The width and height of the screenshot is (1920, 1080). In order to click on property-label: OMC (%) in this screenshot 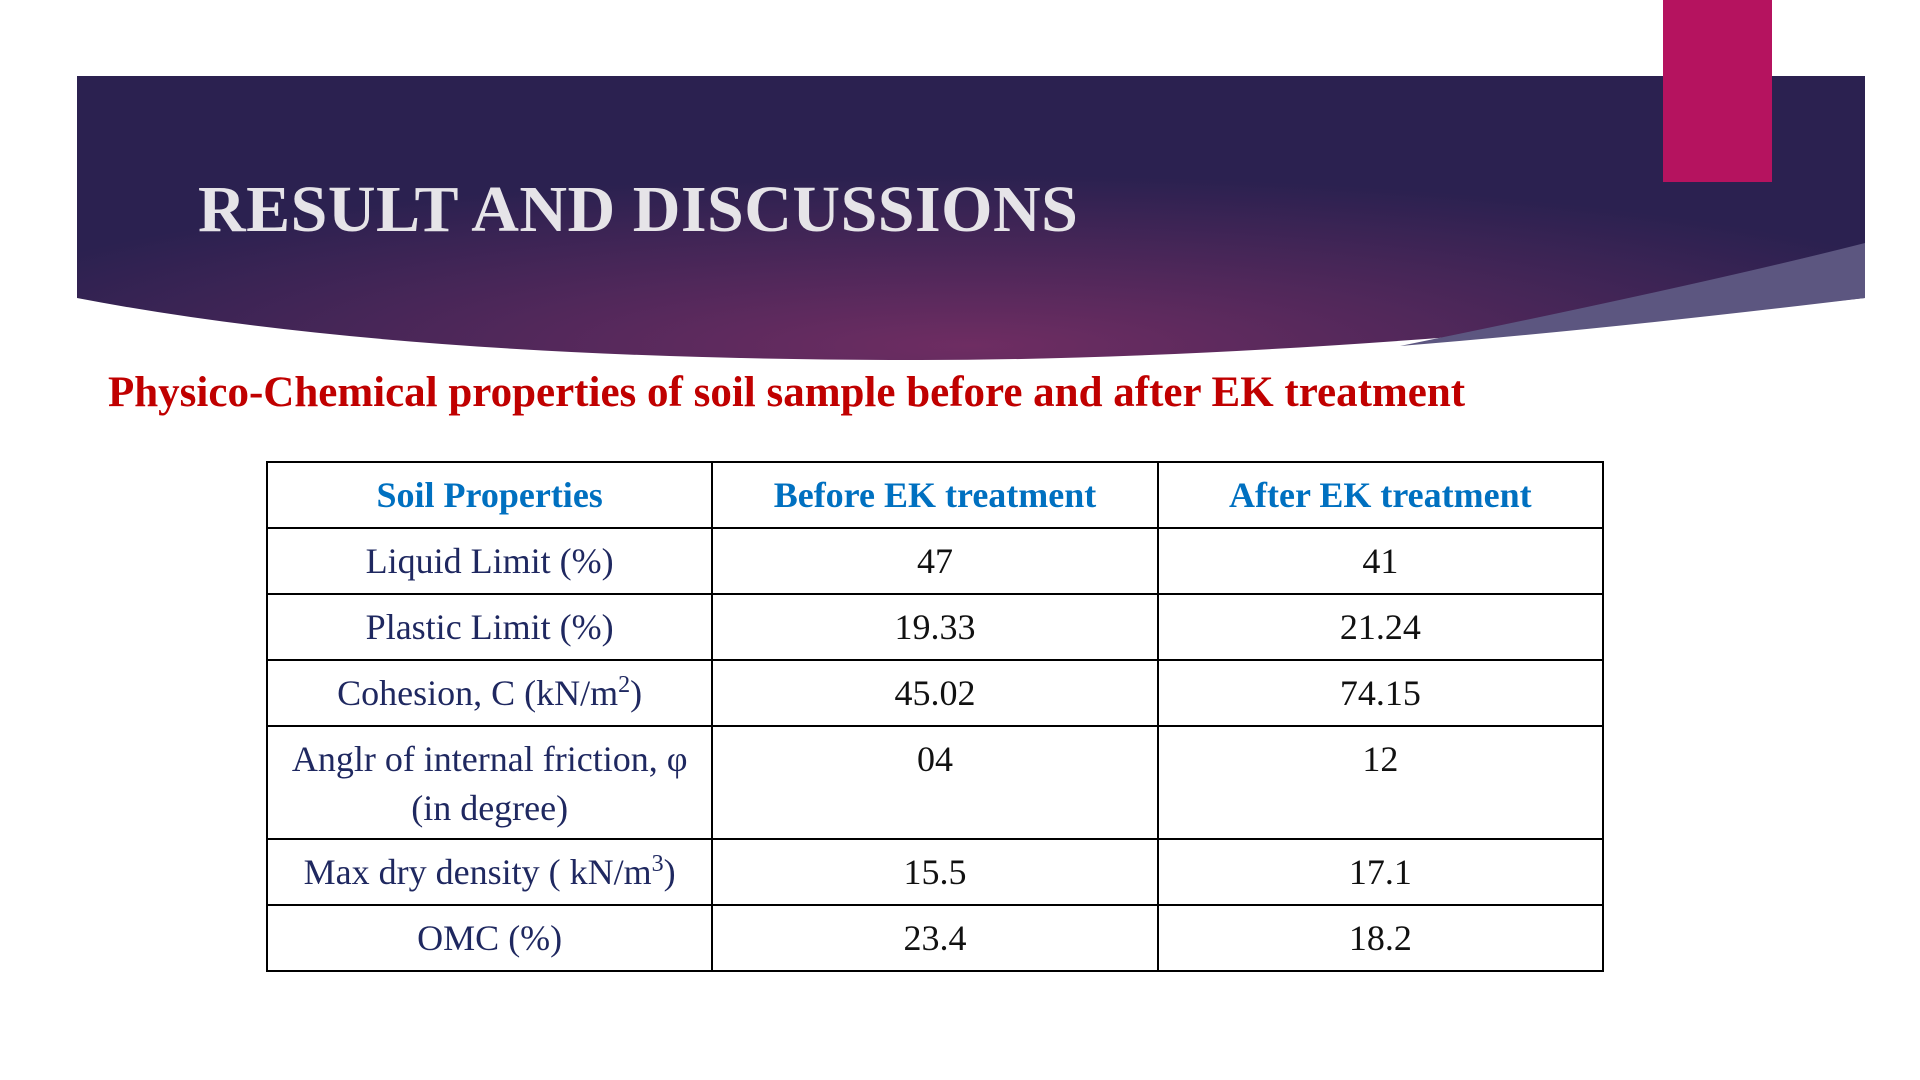, I will do `click(490, 938)`.